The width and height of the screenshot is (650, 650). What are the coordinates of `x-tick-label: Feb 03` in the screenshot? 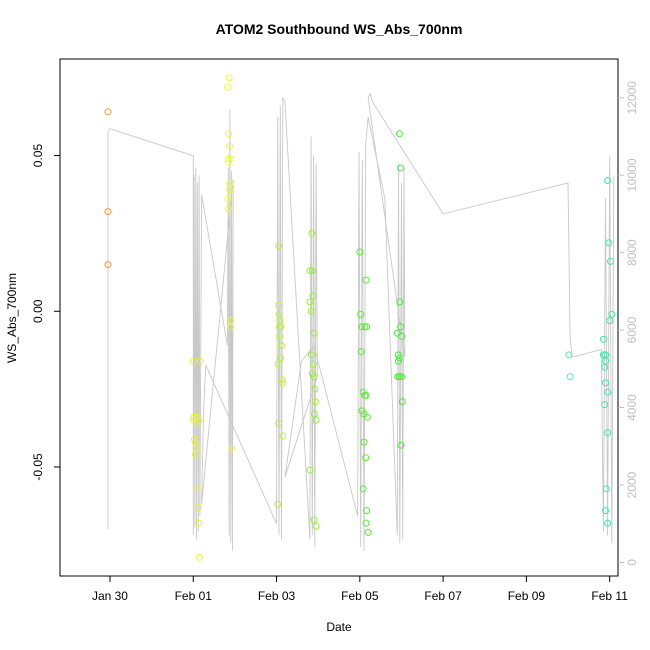 It's located at (277, 596).